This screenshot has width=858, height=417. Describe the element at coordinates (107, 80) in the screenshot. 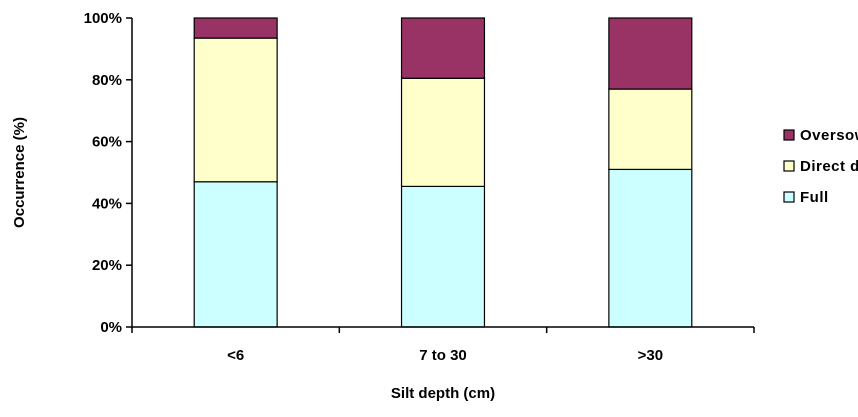

I see `y-tick-label: 80%` at that location.